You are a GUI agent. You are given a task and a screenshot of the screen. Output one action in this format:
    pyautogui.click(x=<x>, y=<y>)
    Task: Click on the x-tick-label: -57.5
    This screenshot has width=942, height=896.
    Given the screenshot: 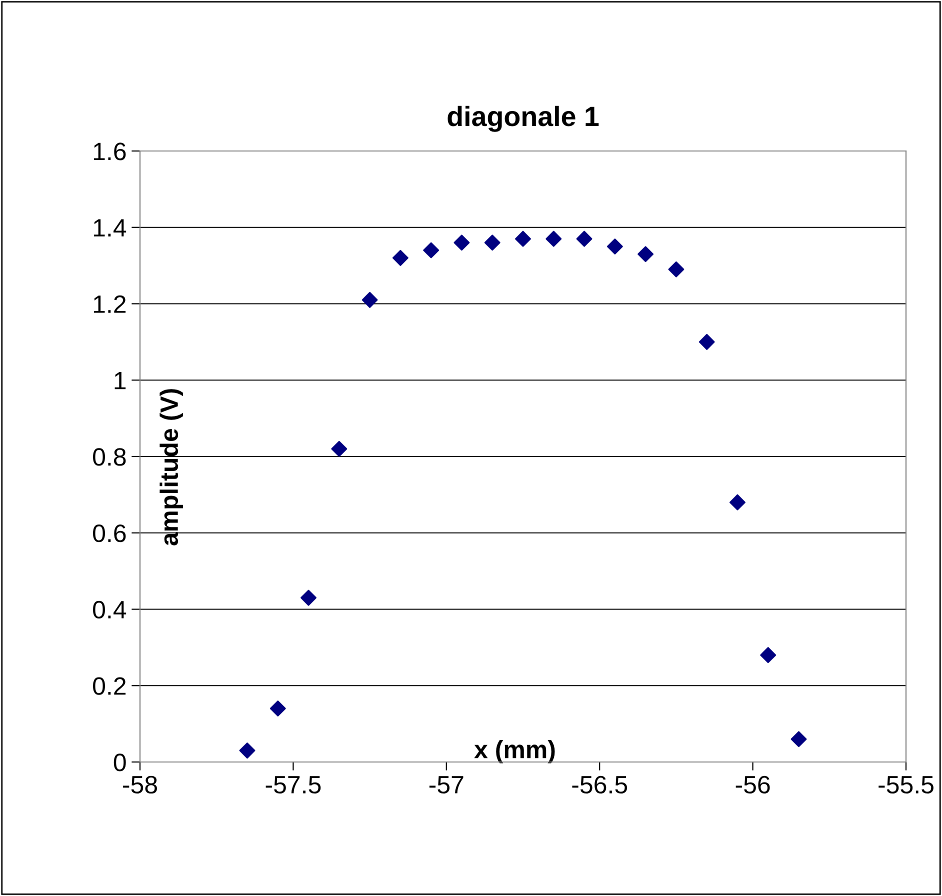 What is the action you would take?
    pyautogui.click(x=293, y=785)
    